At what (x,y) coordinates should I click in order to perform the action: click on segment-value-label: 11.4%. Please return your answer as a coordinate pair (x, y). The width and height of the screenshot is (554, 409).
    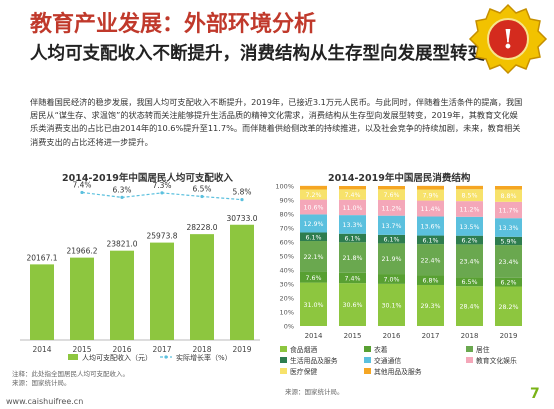
    Looking at the image, I should click on (430, 209).